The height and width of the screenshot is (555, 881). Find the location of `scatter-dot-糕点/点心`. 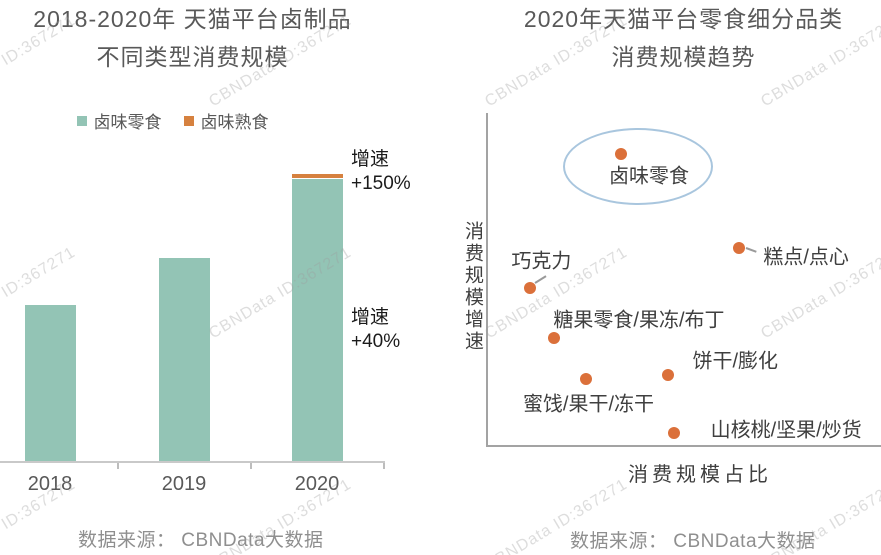

scatter-dot-糕点/点心 is located at coordinates (739, 247).